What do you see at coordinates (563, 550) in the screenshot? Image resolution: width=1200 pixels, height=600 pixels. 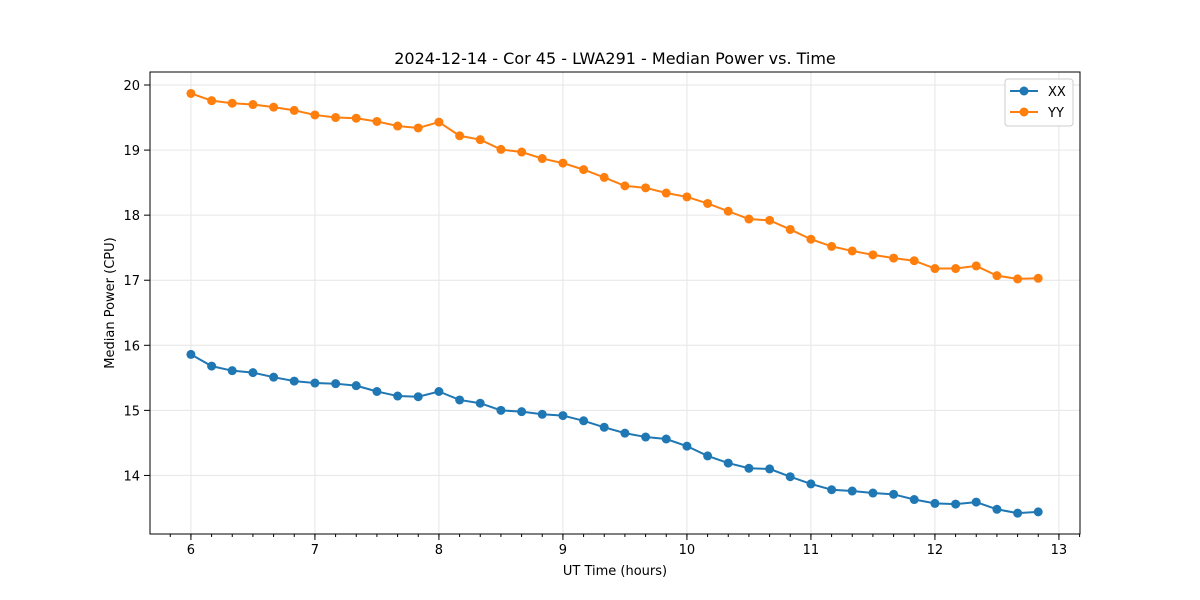 I see `x-tick-label: 9` at bounding box center [563, 550].